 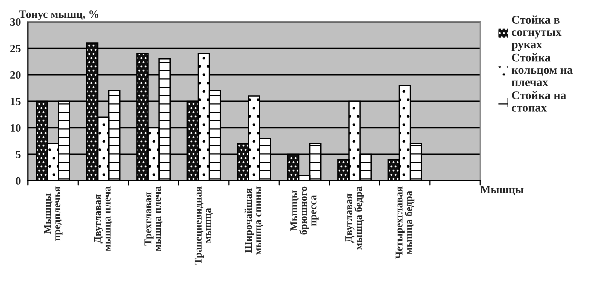 What do you see at coordinates (537, 34) in the screenshot?
I see `legend-label: Стойка в согнутых руках` at bounding box center [537, 34].